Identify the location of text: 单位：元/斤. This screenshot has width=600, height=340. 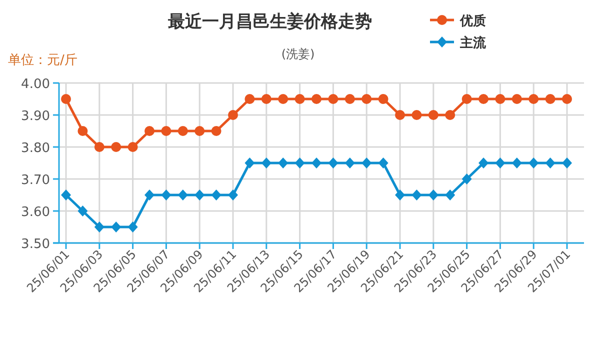
(43, 60).